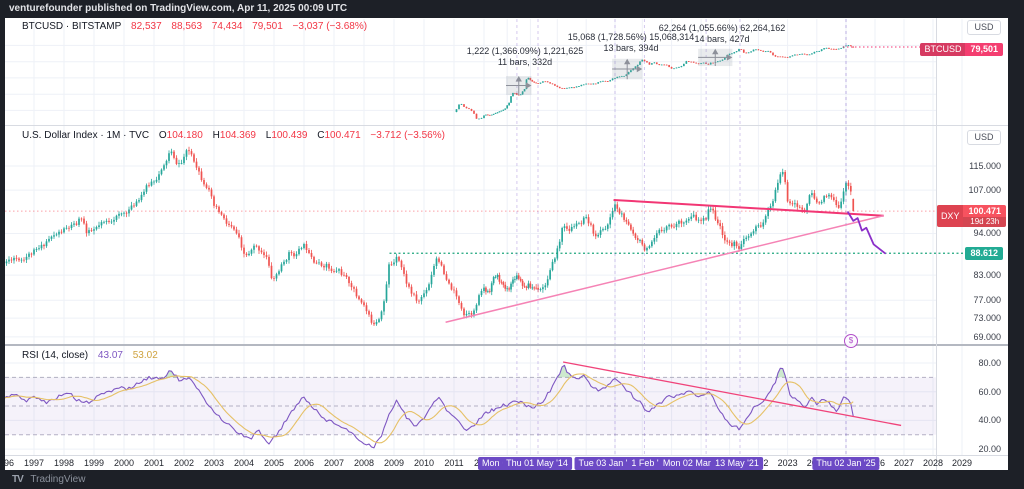 This screenshot has width=1024, height=489. I want to click on rsi-value: 43.07, so click(110, 355).